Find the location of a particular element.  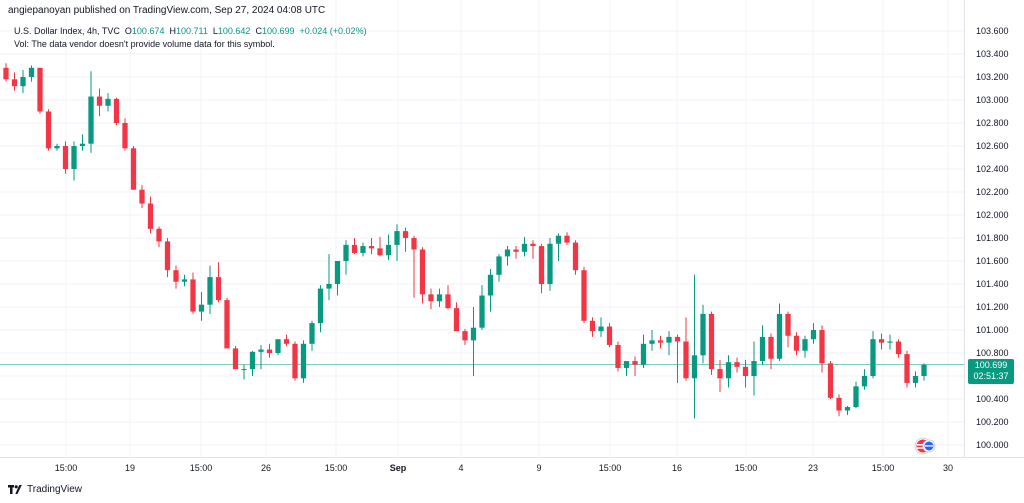

price-tick-label: 100.800 is located at coordinates (992, 353).